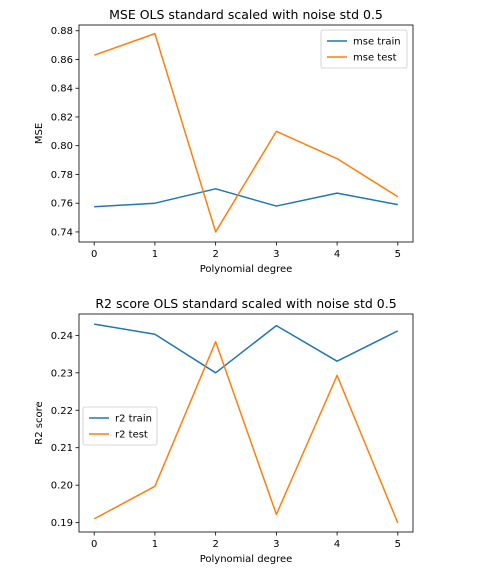 The image size is (498, 580). I want to click on y-tick-label: 0.24, so click(62, 336).